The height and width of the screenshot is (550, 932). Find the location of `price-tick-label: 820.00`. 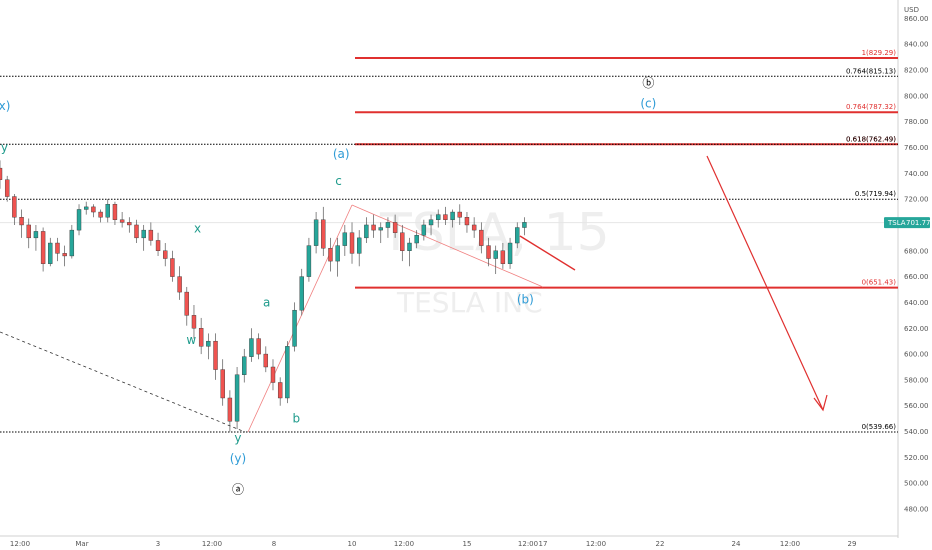

price-tick-label: 820.00 is located at coordinates (916, 70).